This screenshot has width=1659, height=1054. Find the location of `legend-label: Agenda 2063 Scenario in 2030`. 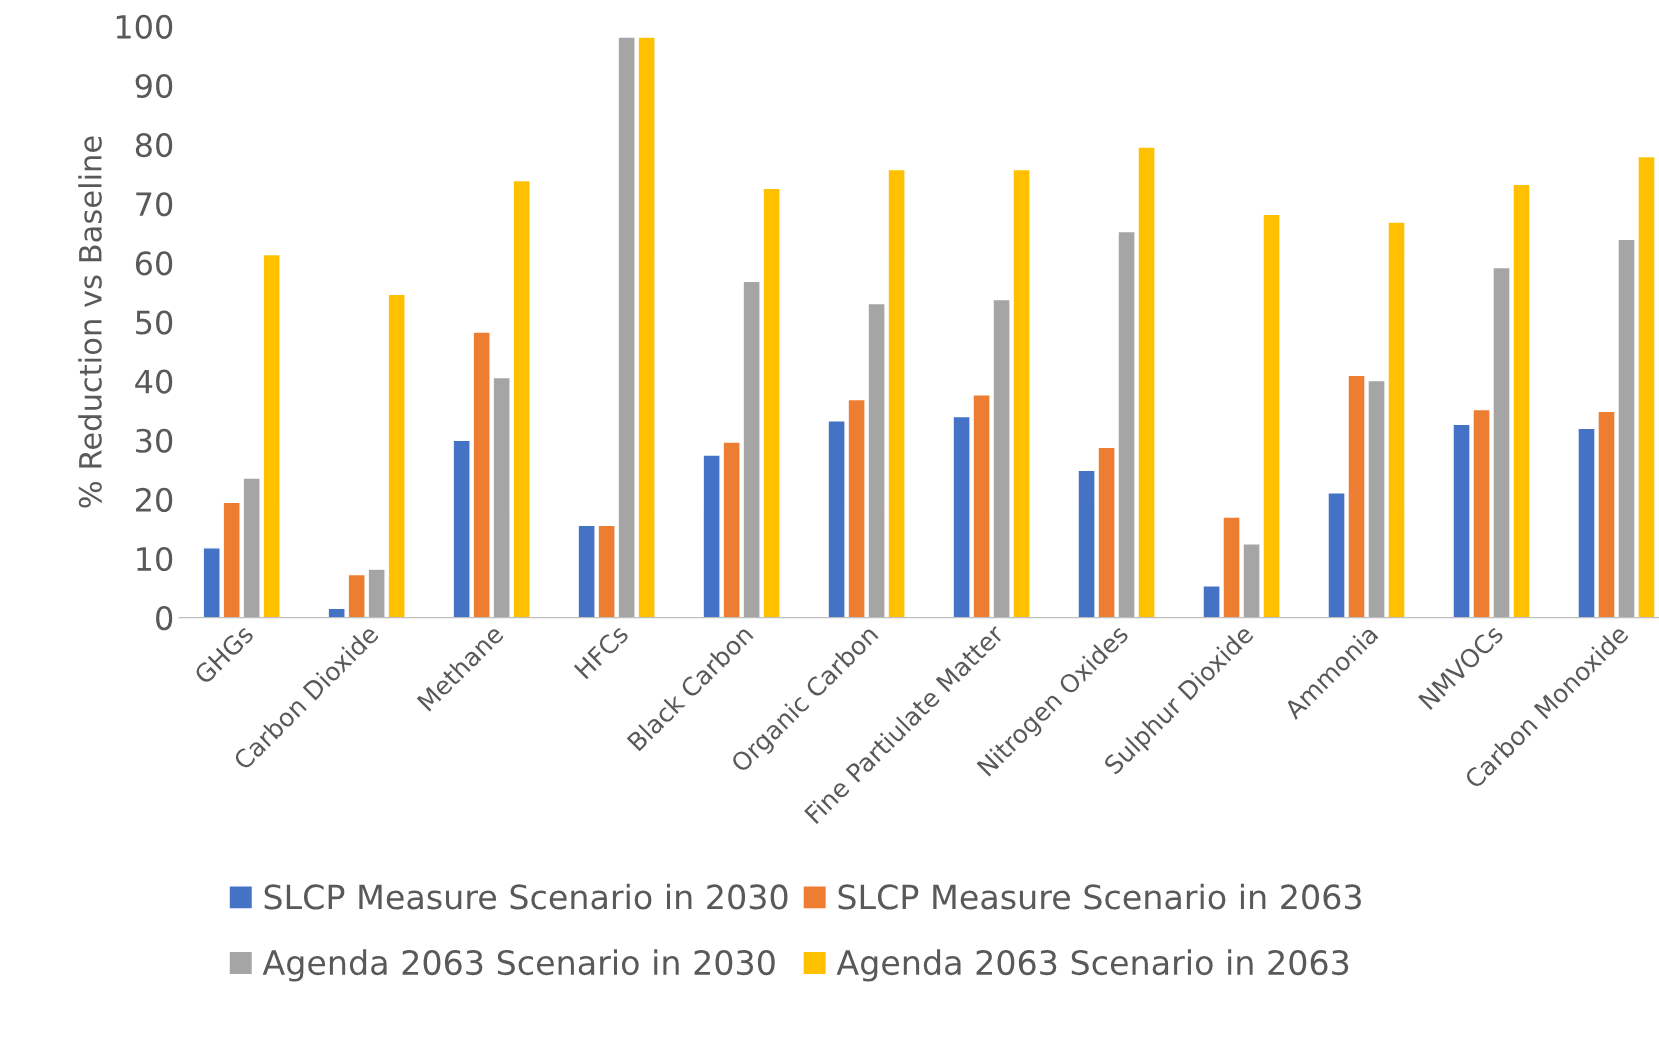

legend-label: Agenda 2063 Scenario in 2030 is located at coordinates (518, 965).